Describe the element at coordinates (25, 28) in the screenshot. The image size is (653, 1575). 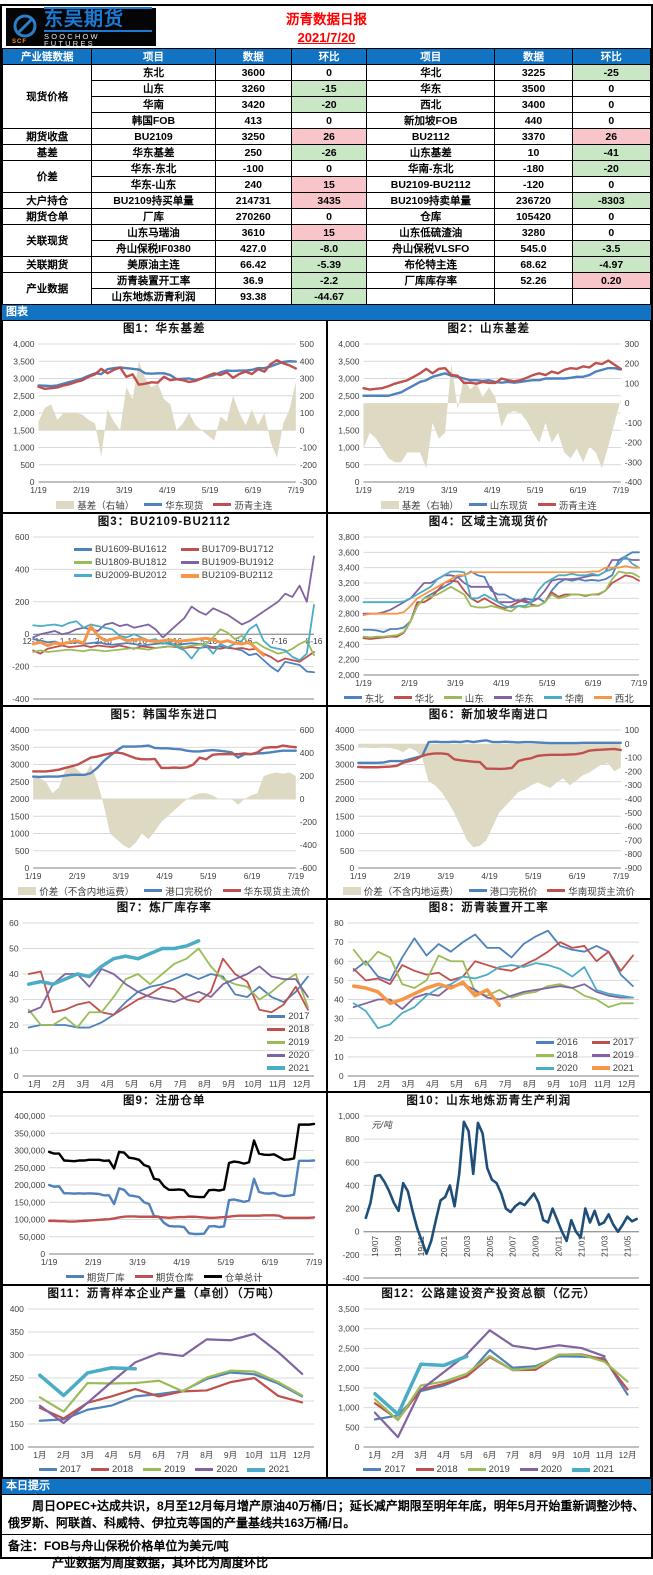
I see `company-logo-icon: SCF` at that location.